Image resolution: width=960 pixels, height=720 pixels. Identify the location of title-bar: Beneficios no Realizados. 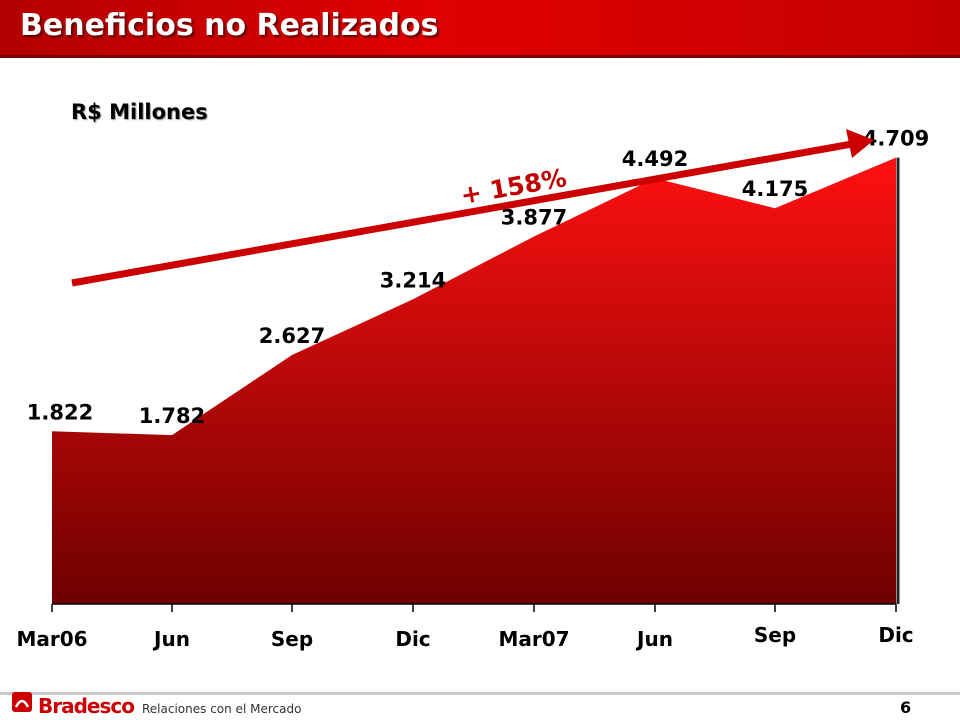
(480, 29).